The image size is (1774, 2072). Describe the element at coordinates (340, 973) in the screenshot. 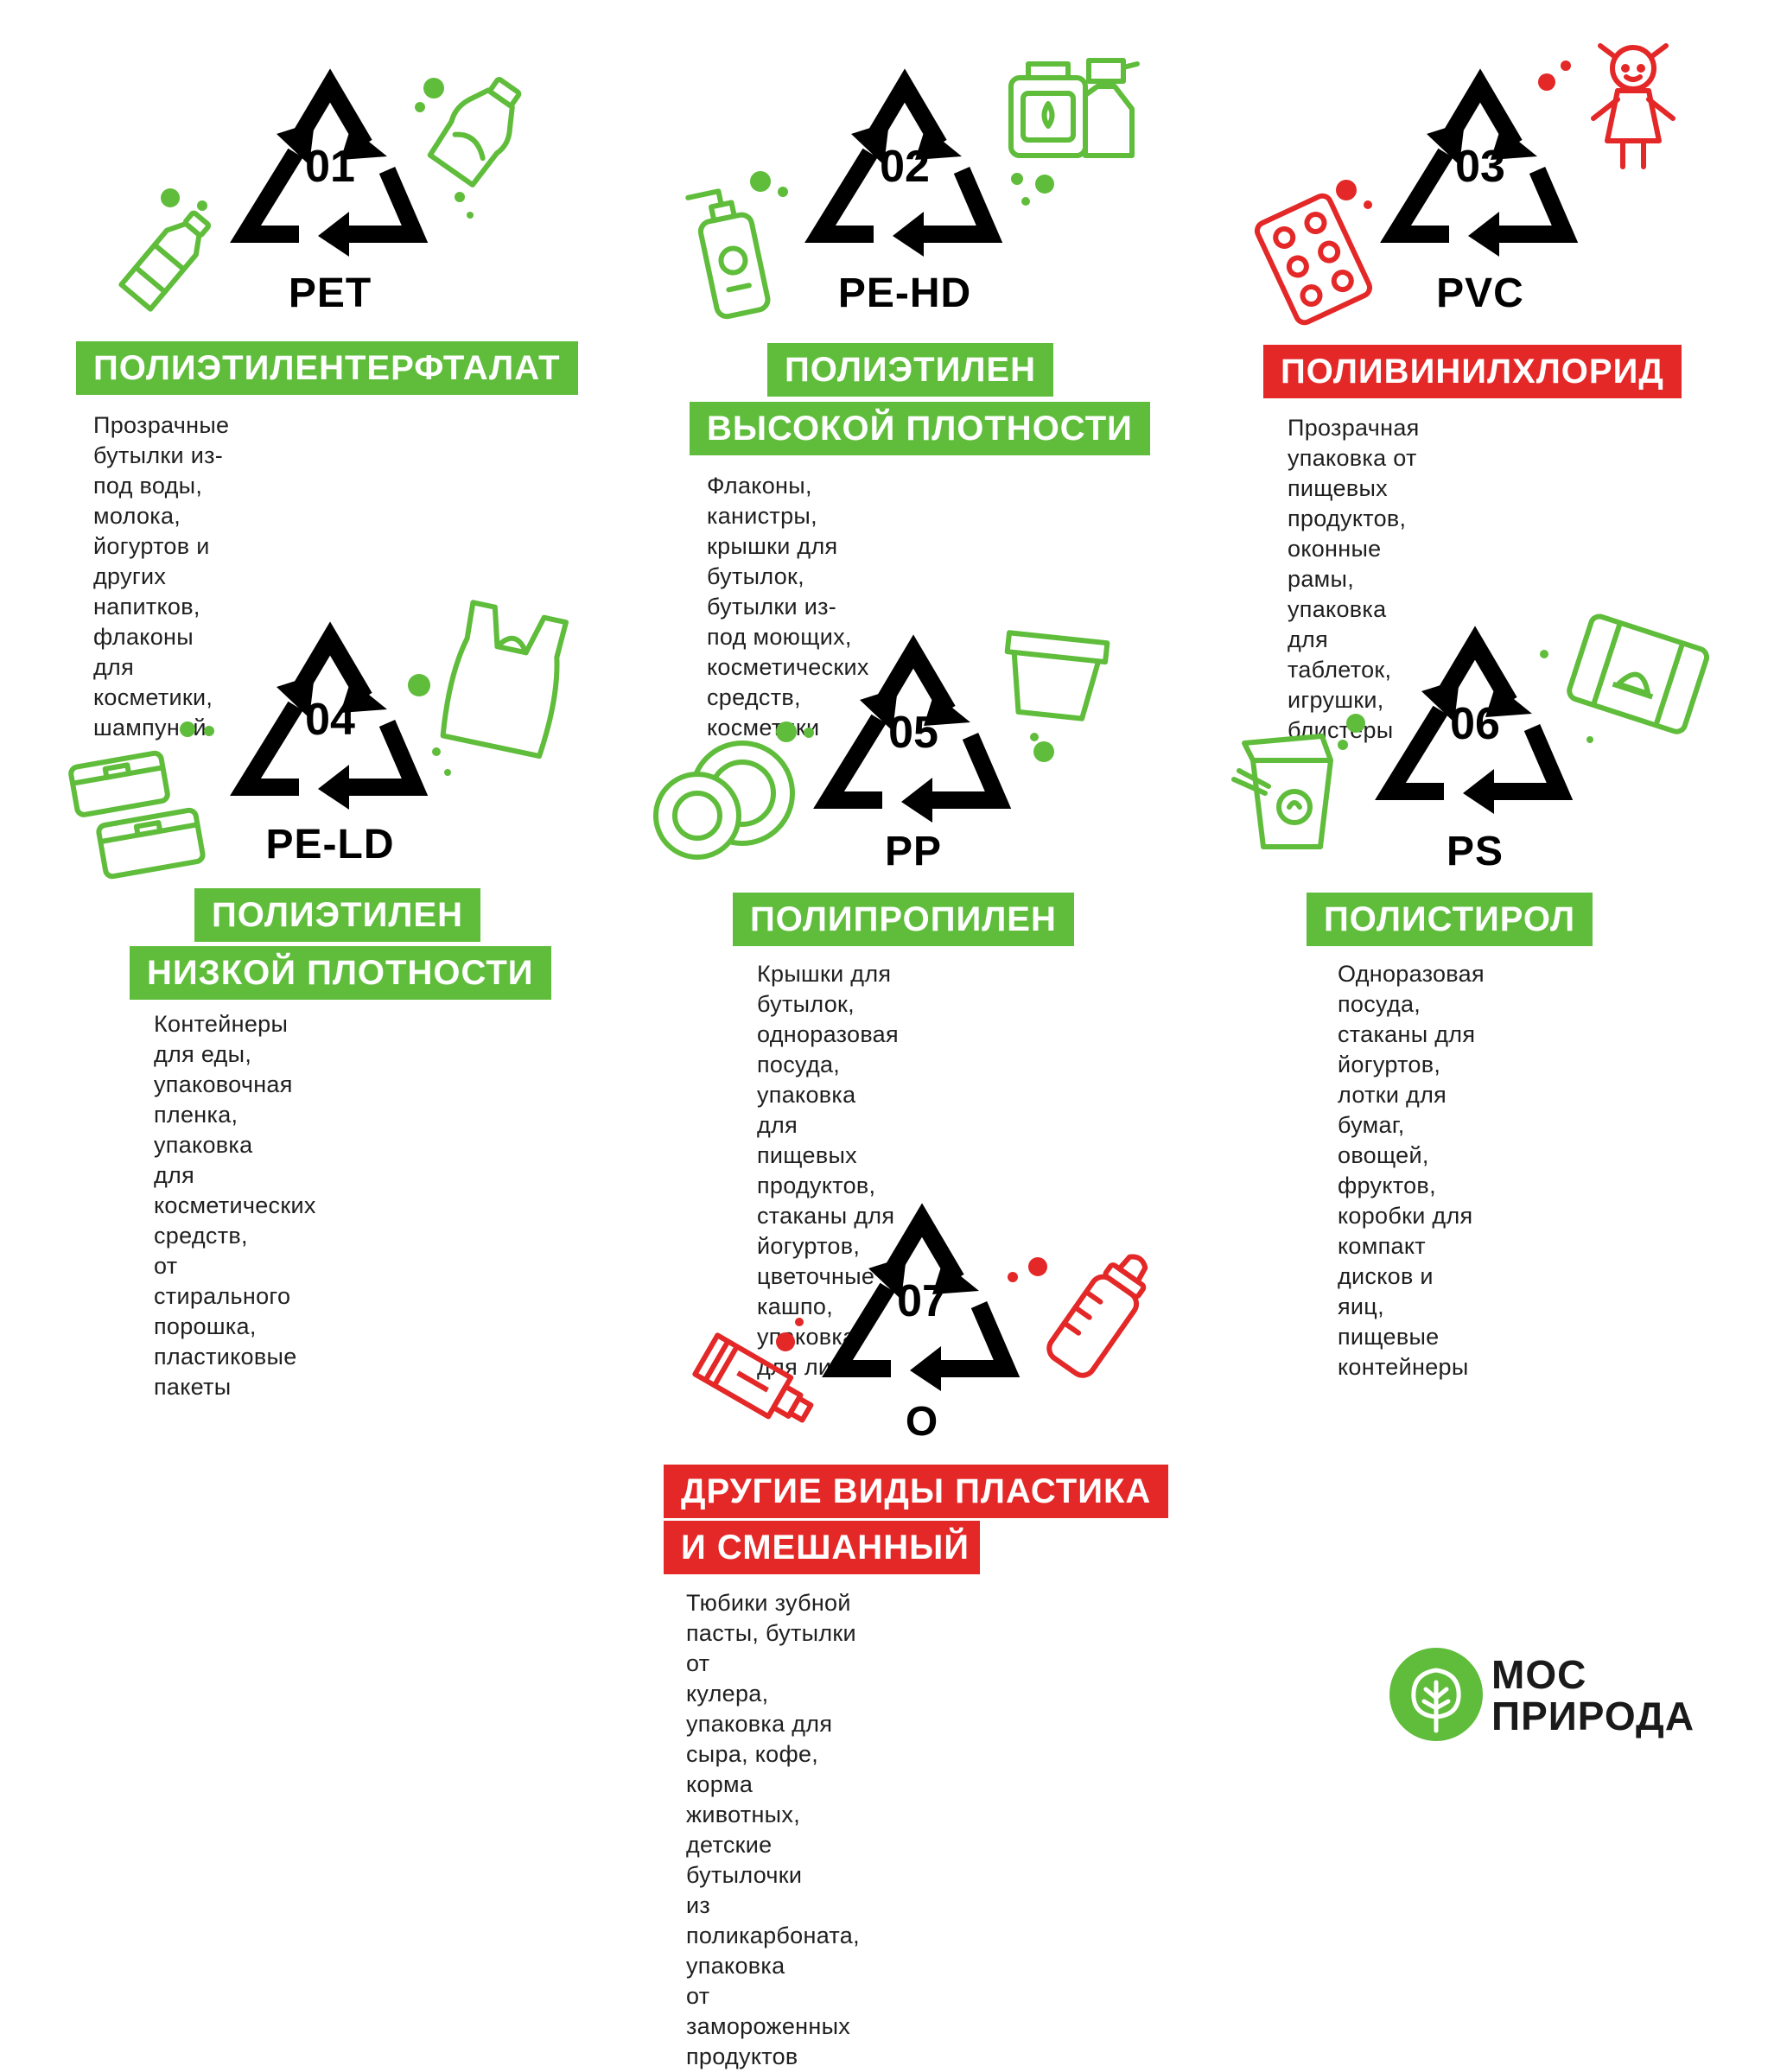

I see `plastic-name-label: НИЗКОЙ ПЛОТНОСТИ` at that location.